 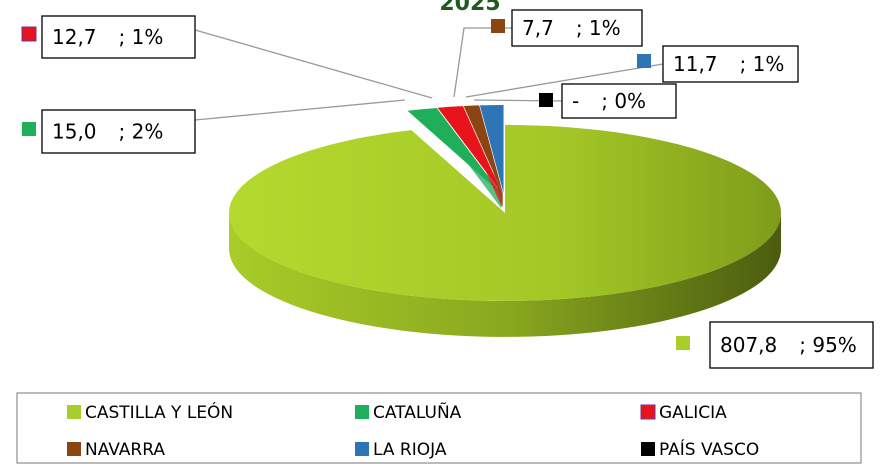 I want to click on percent-label: ; 95%, so click(x=828, y=345).